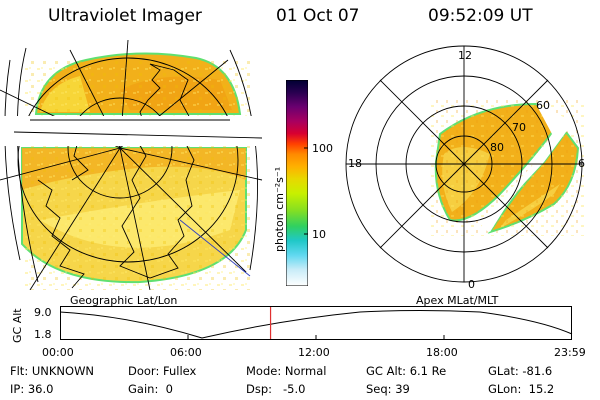  Describe the element at coordinates (520, 371) in the screenshot. I see `glat-info: GLat: -81.6` at that location.